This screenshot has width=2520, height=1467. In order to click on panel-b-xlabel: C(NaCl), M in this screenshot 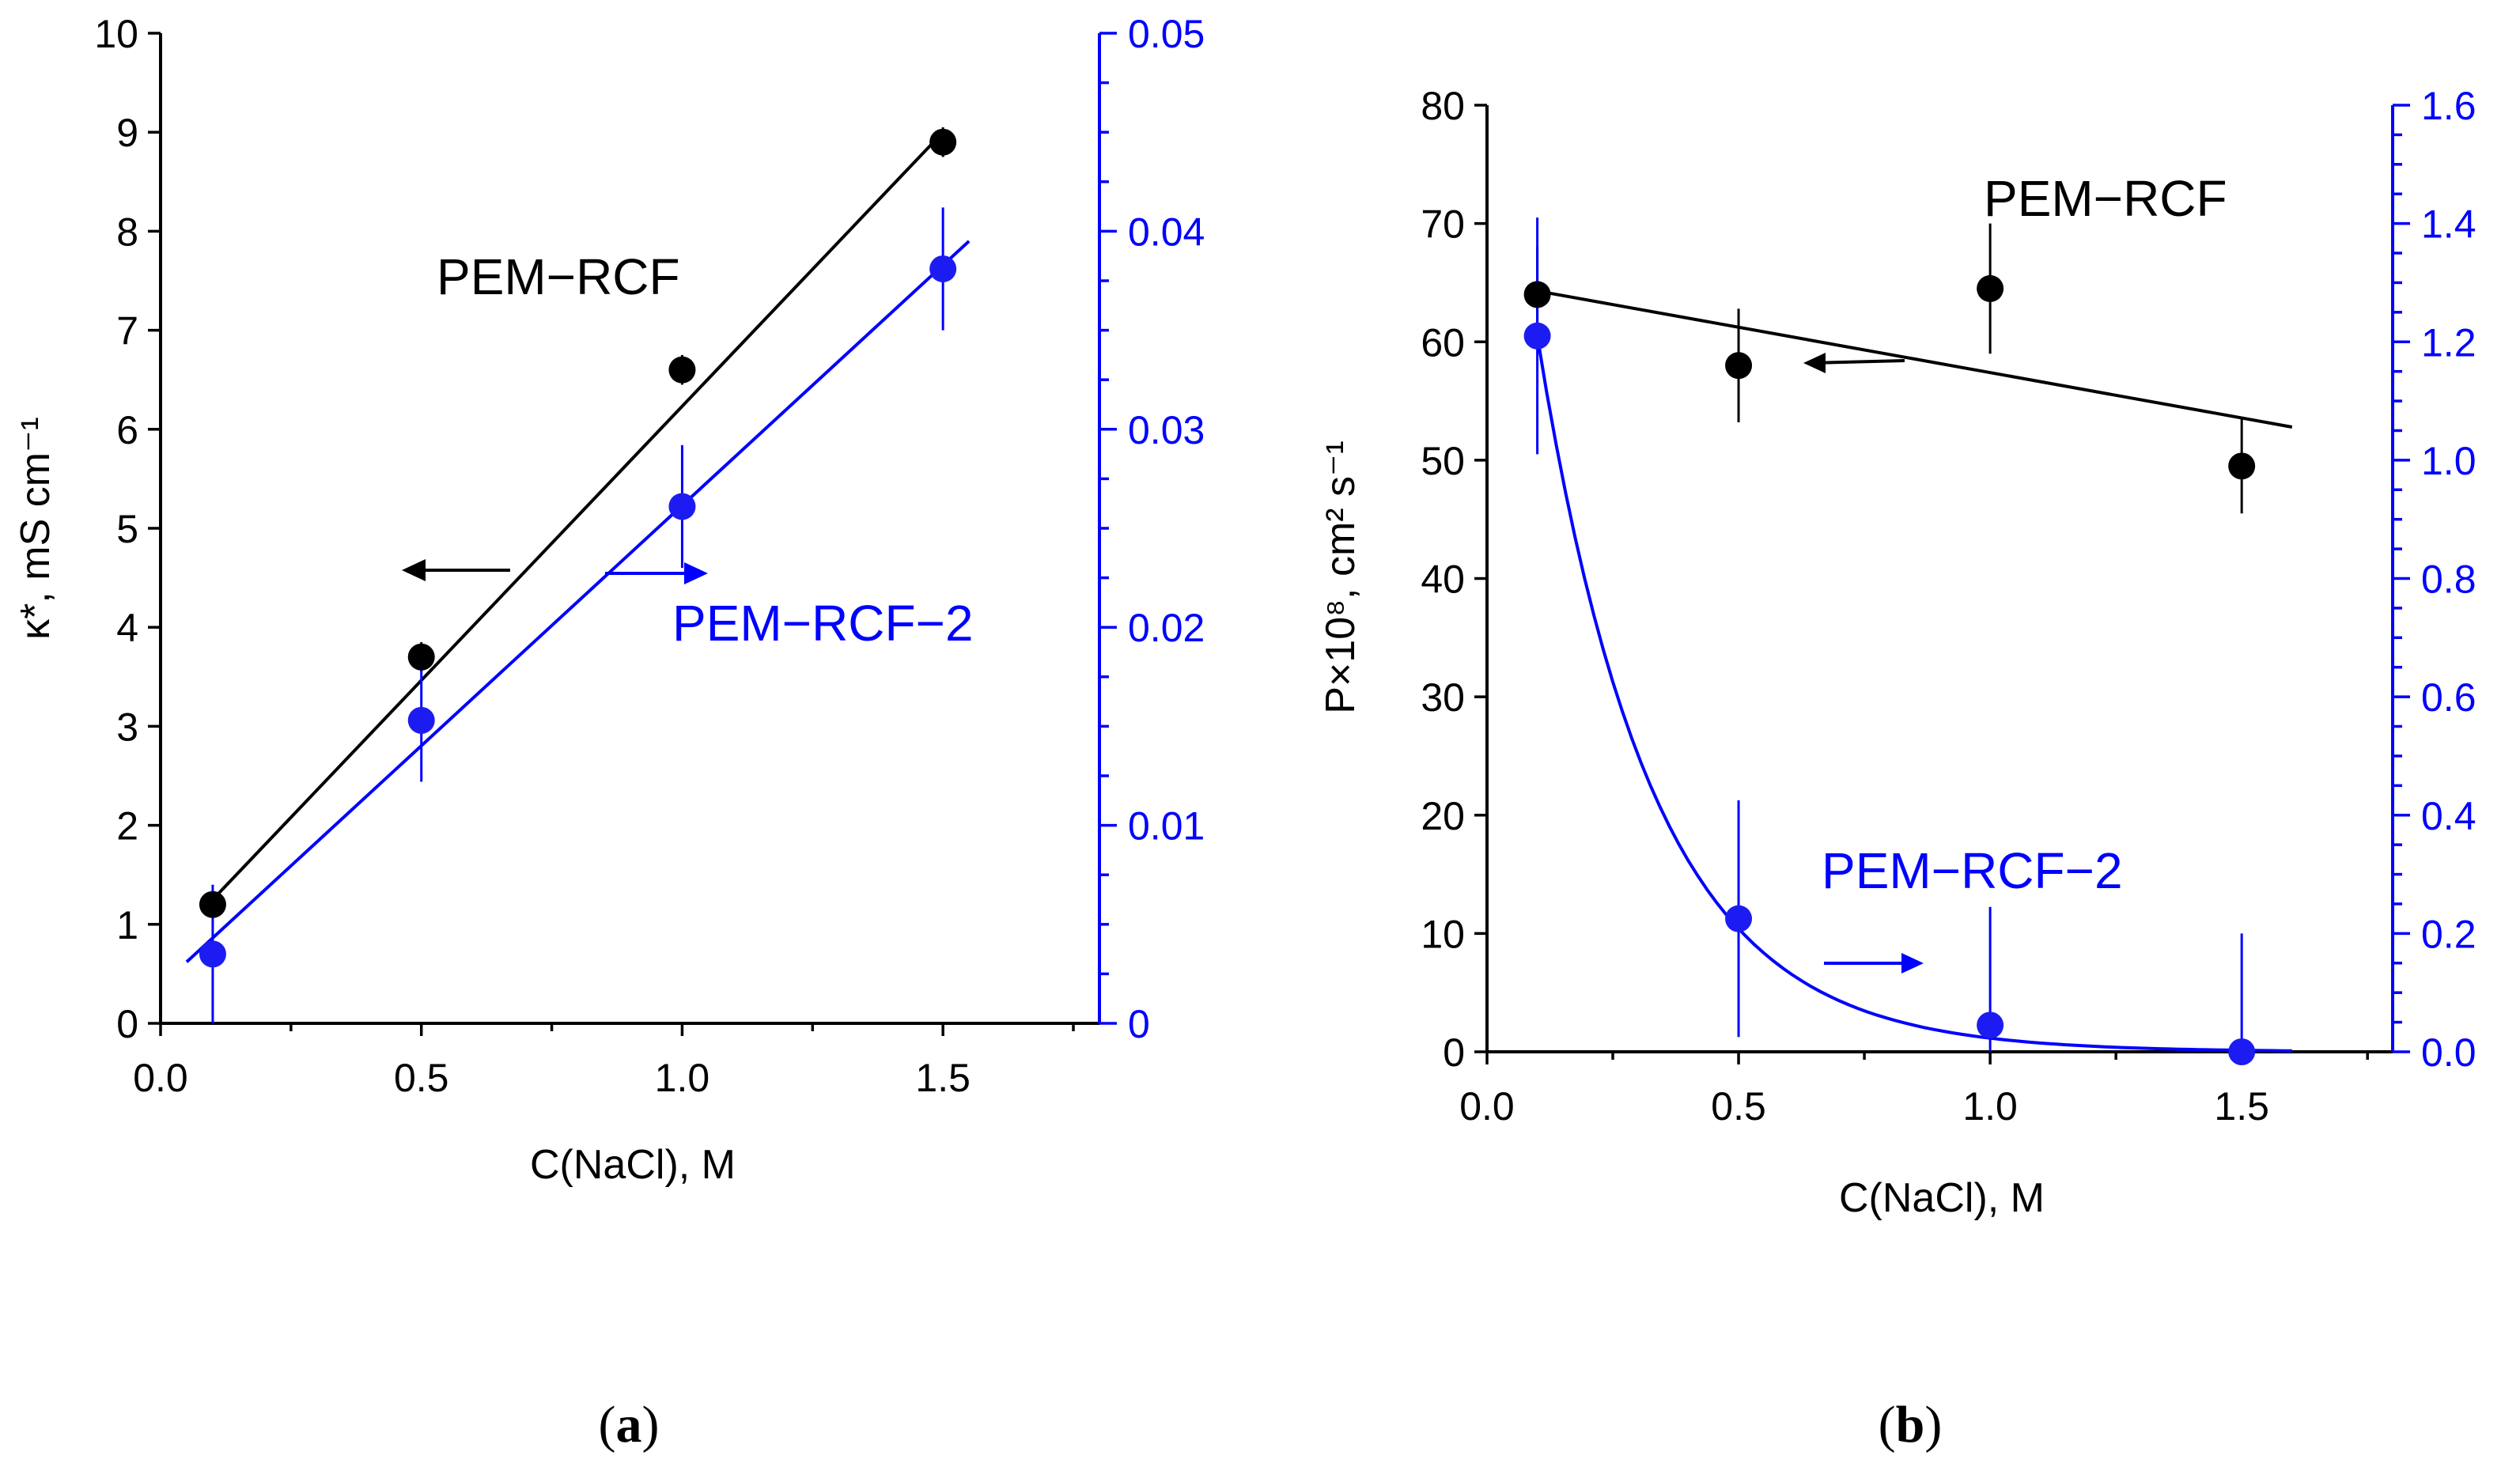, I will do `click(1942, 1198)`.